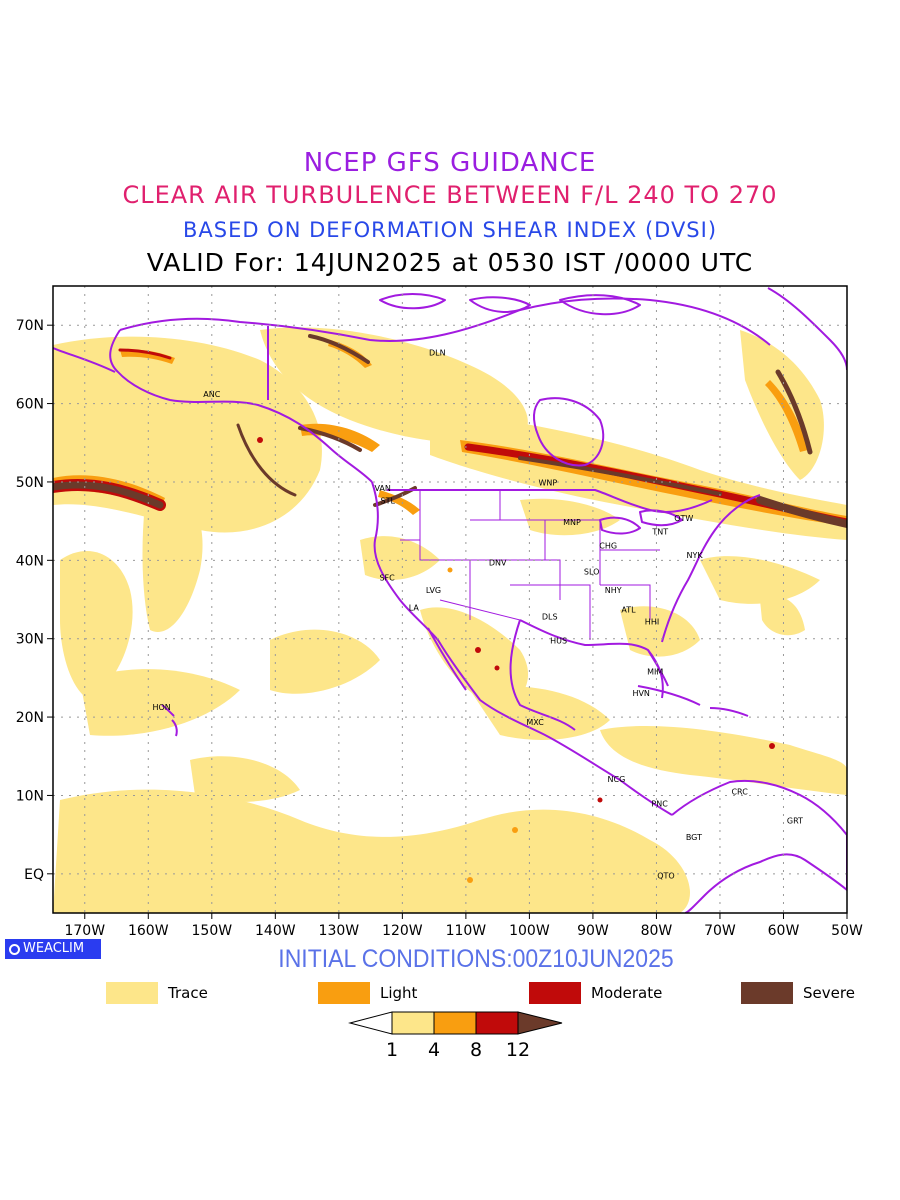 The height and width of the screenshot is (1200, 900). I want to click on lon-tick-label: 100W, so click(529, 931).